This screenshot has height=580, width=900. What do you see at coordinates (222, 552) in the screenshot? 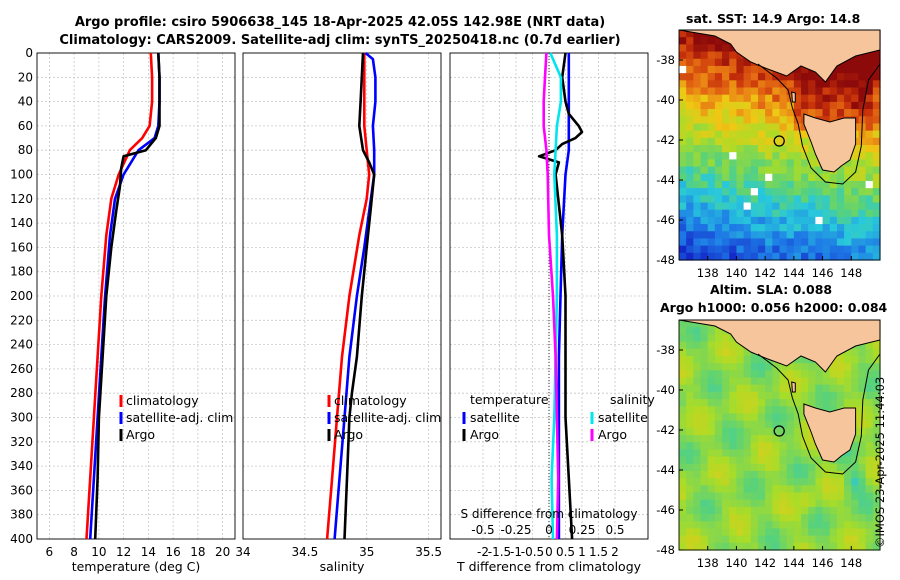
I see `x-tick-label: 20` at bounding box center [222, 552].